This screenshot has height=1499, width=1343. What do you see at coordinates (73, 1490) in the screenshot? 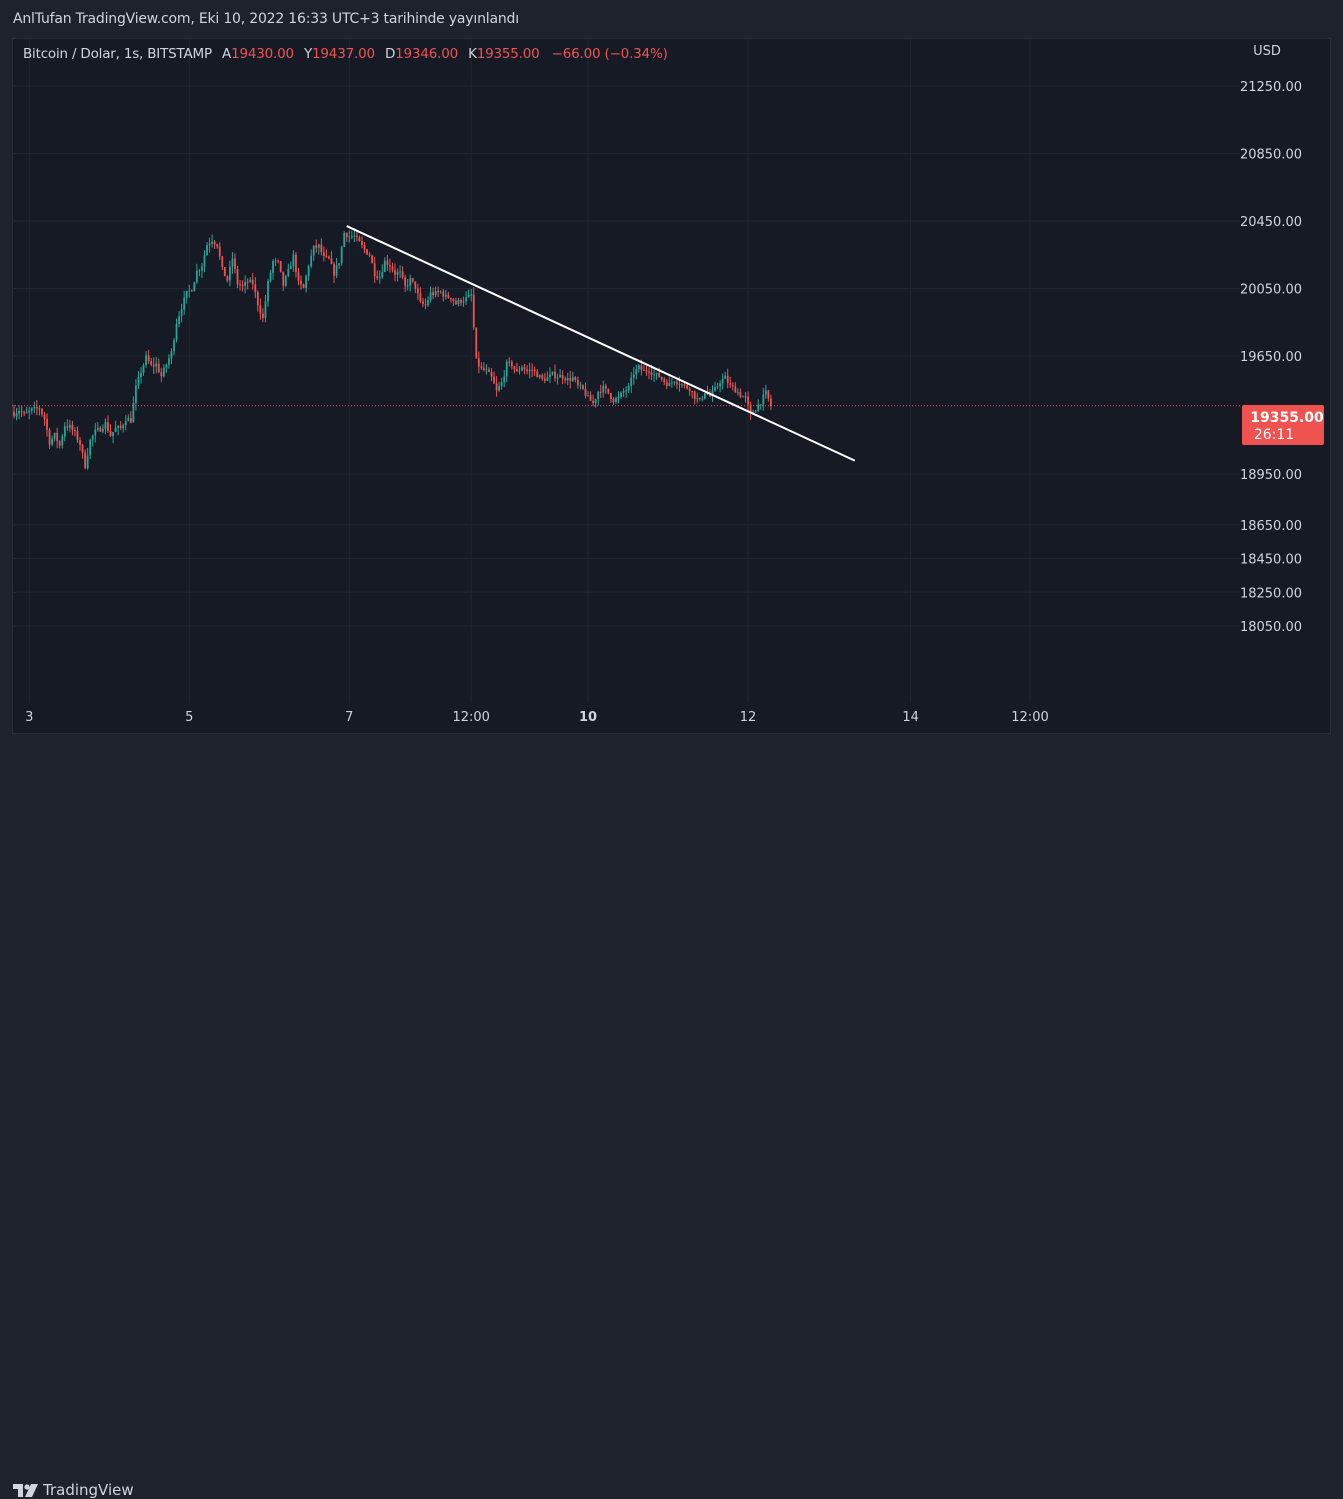
I see `tradingview-logo: TradingView` at bounding box center [73, 1490].